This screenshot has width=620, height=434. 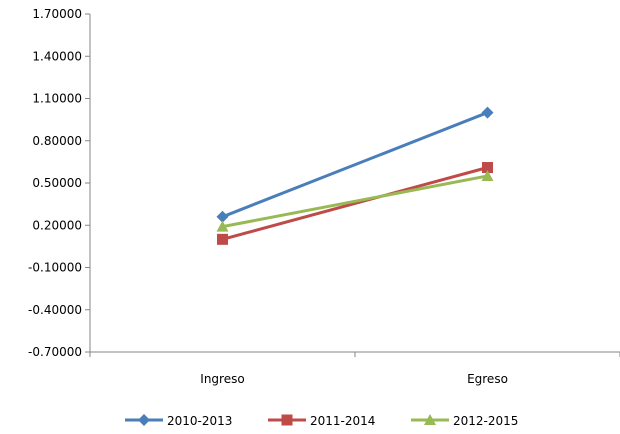 What do you see at coordinates (57, 225) in the screenshot?
I see `y-tick-label: 0.20000` at bounding box center [57, 225].